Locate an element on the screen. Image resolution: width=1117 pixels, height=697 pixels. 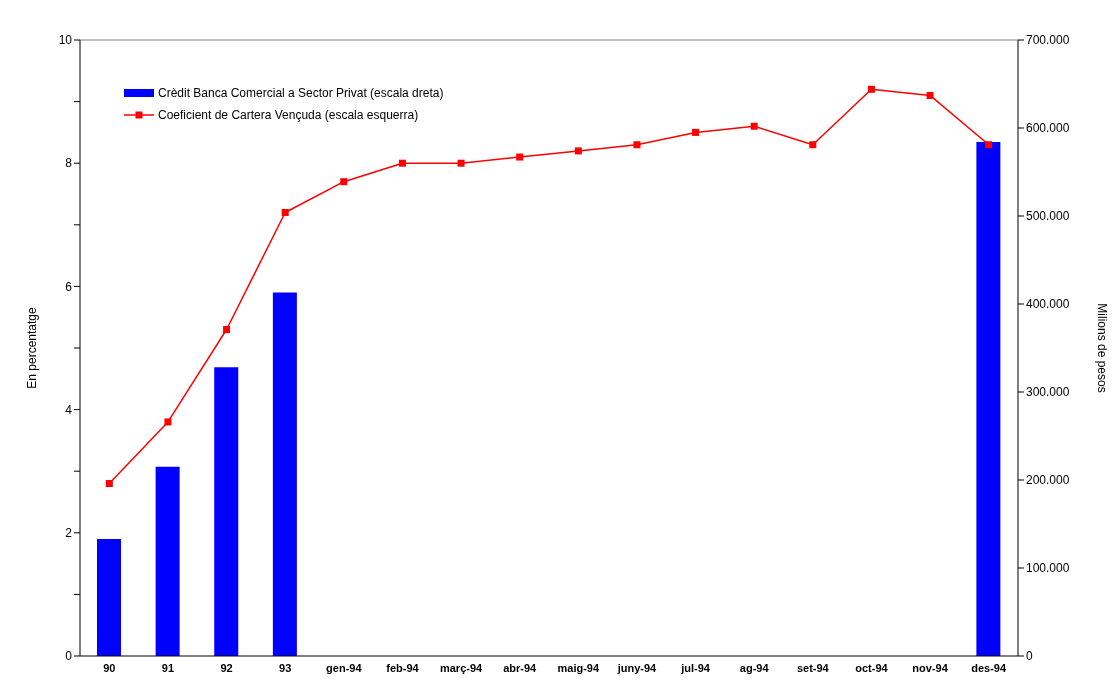
y-tick-label: 2 is located at coordinates (69, 533).